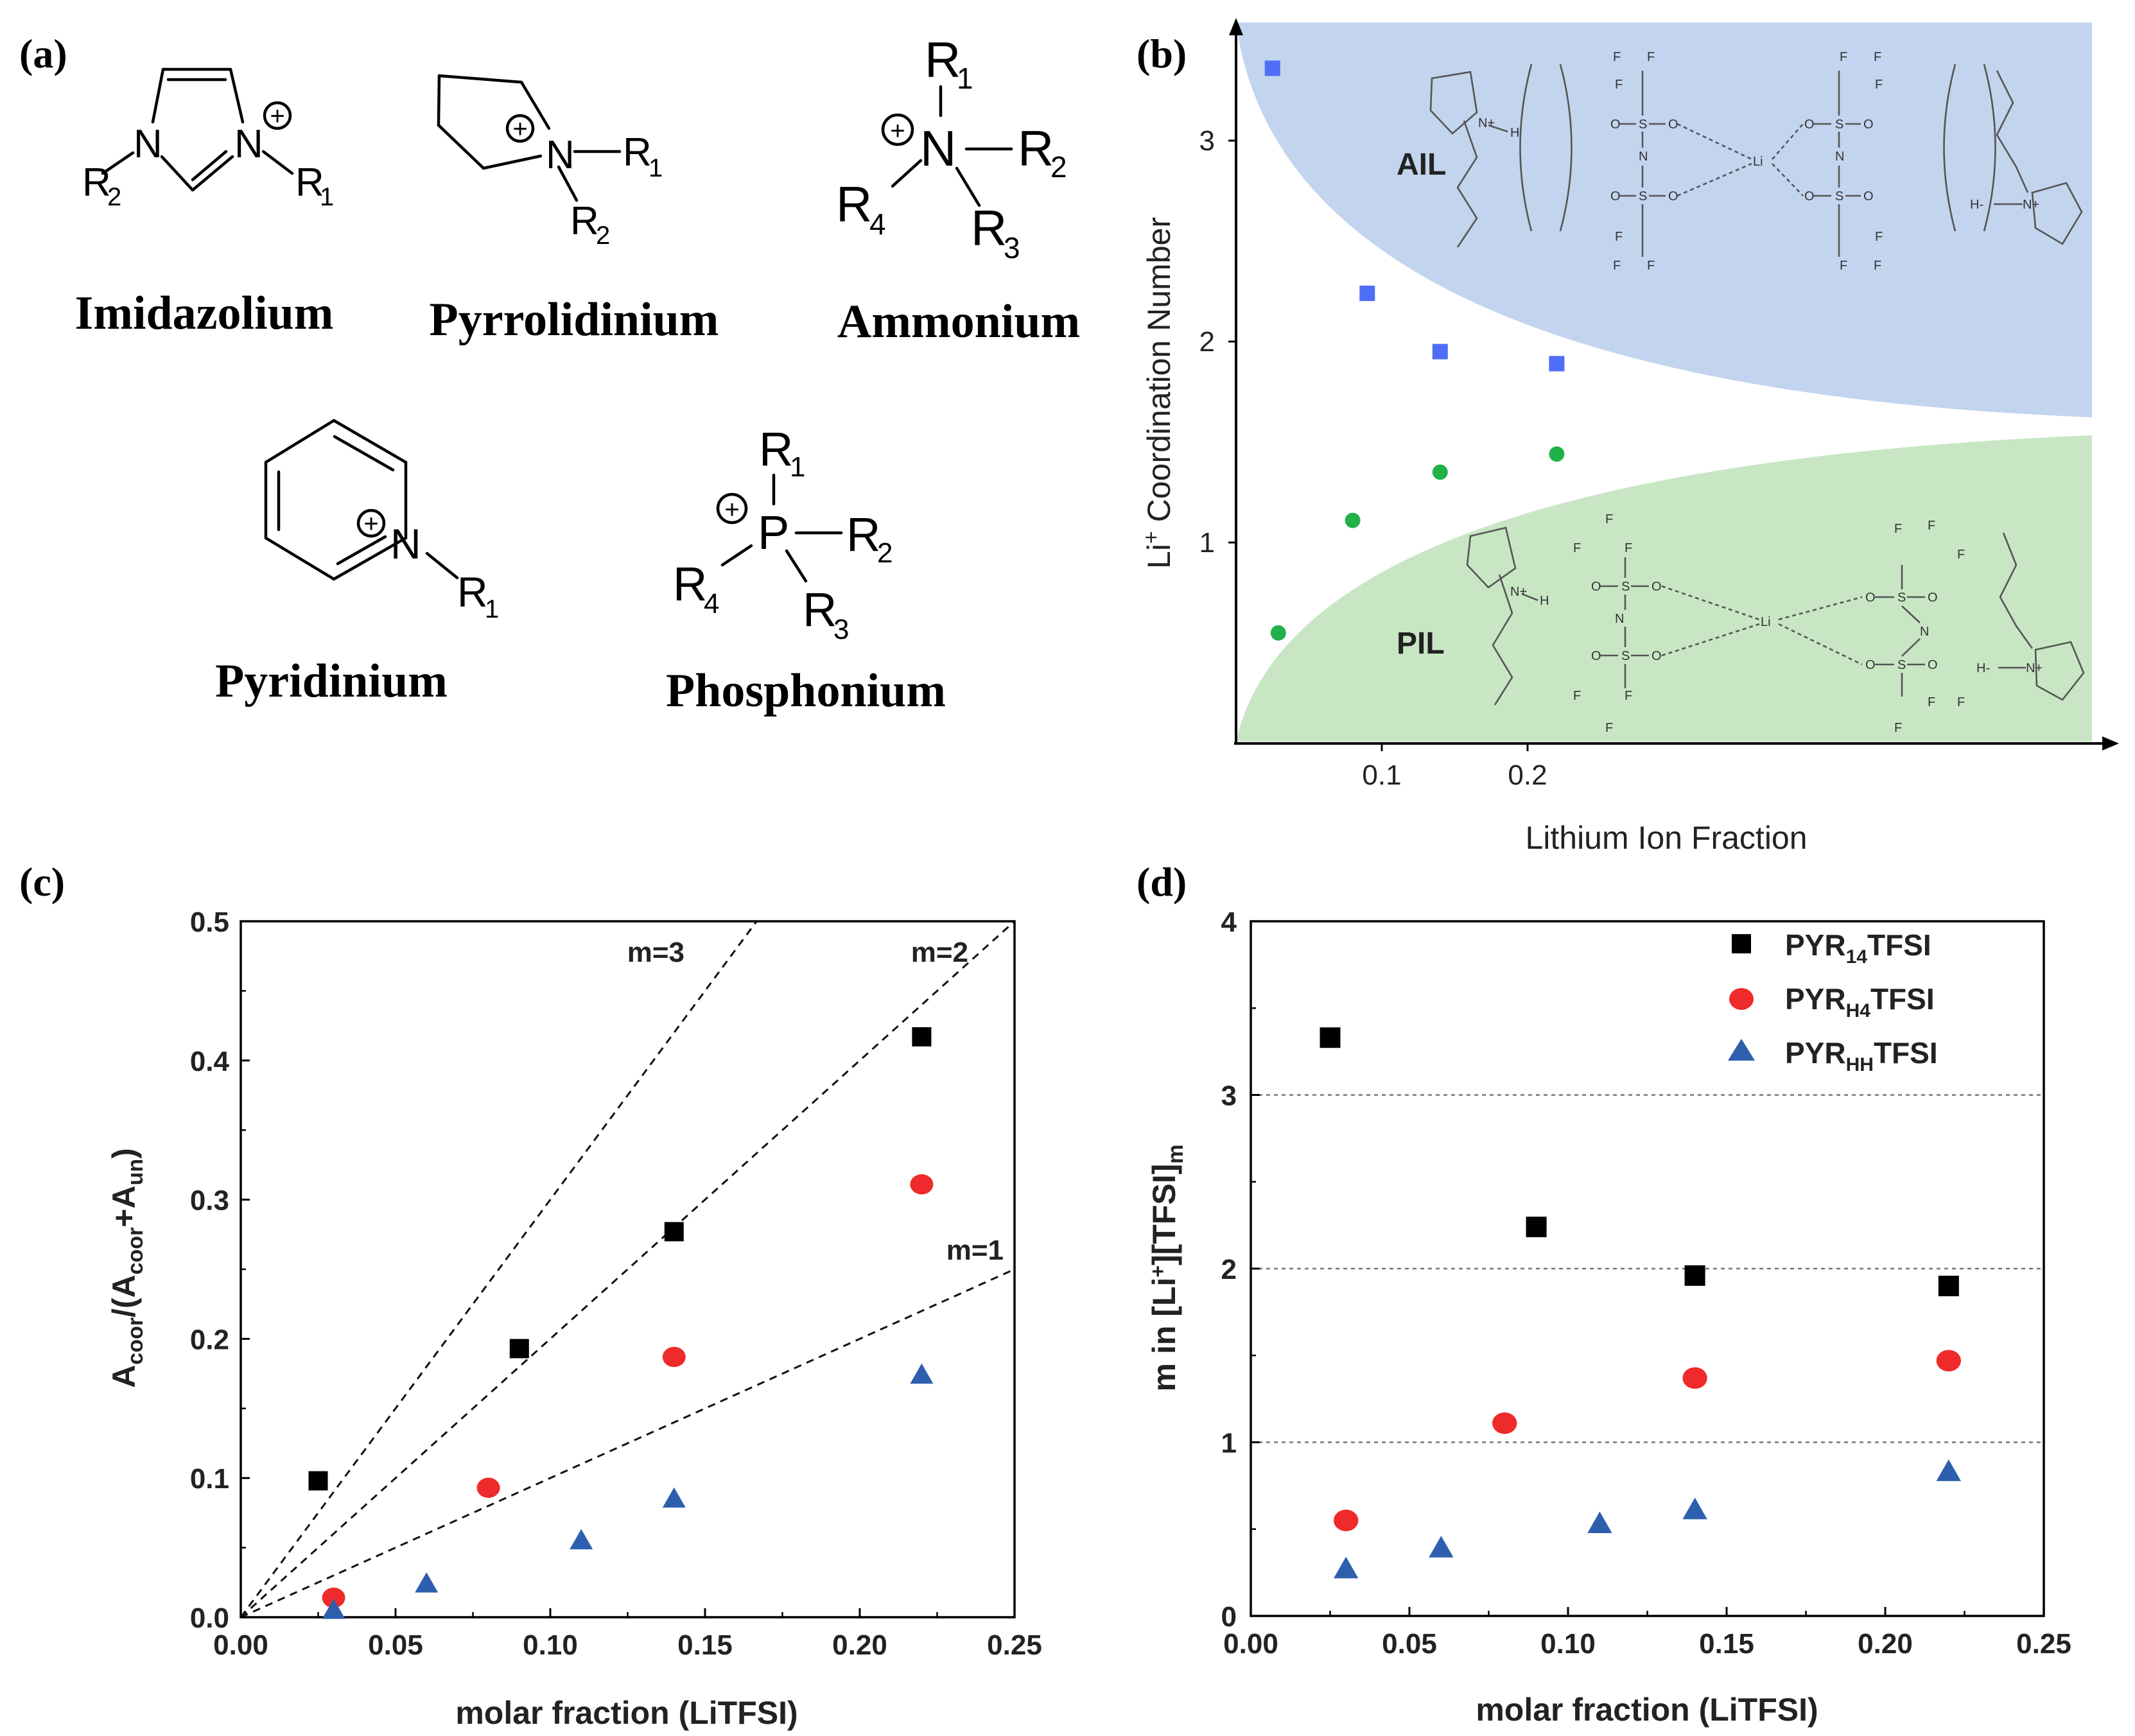 This screenshot has height=1736, width=2135. Describe the element at coordinates (1858, 948) in the screenshot. I see `legend-entry: PYR14TFSI` at that location.